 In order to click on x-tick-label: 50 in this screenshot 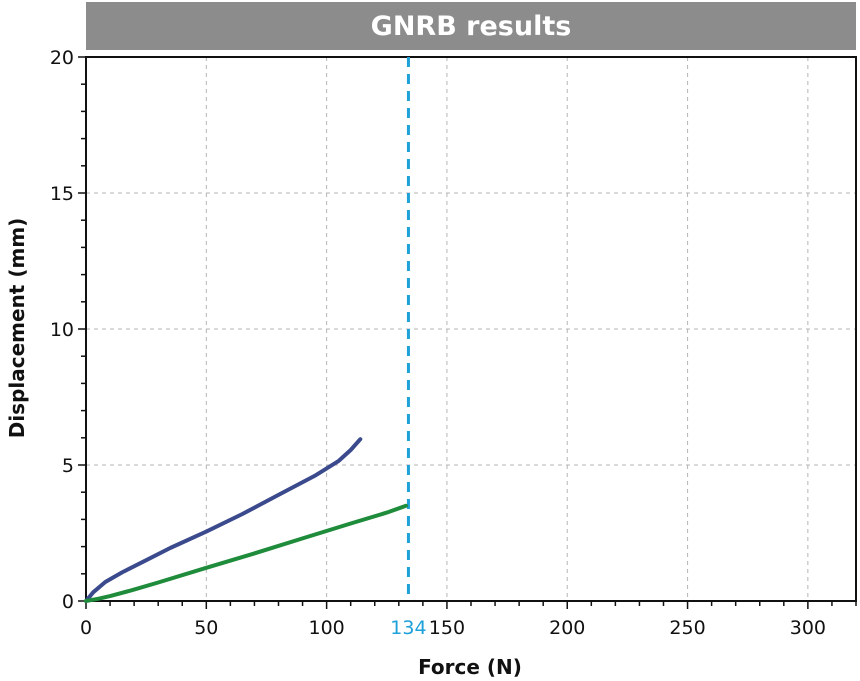, I will do `click(206, 628)`.